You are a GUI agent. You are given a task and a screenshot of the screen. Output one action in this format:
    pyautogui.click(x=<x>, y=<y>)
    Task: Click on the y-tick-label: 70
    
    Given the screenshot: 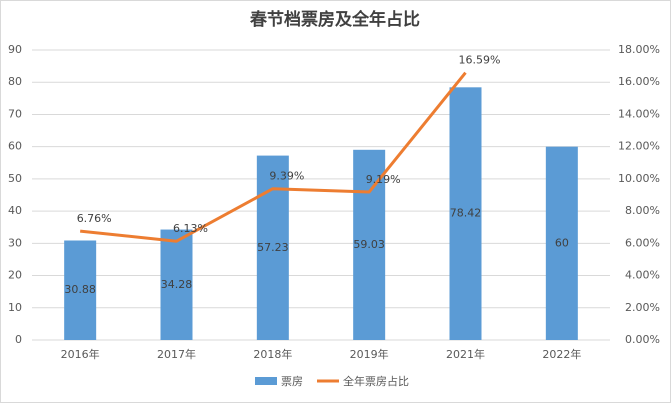 What is the action you would take?
    pyautogui.click(x=15, y=113)
    